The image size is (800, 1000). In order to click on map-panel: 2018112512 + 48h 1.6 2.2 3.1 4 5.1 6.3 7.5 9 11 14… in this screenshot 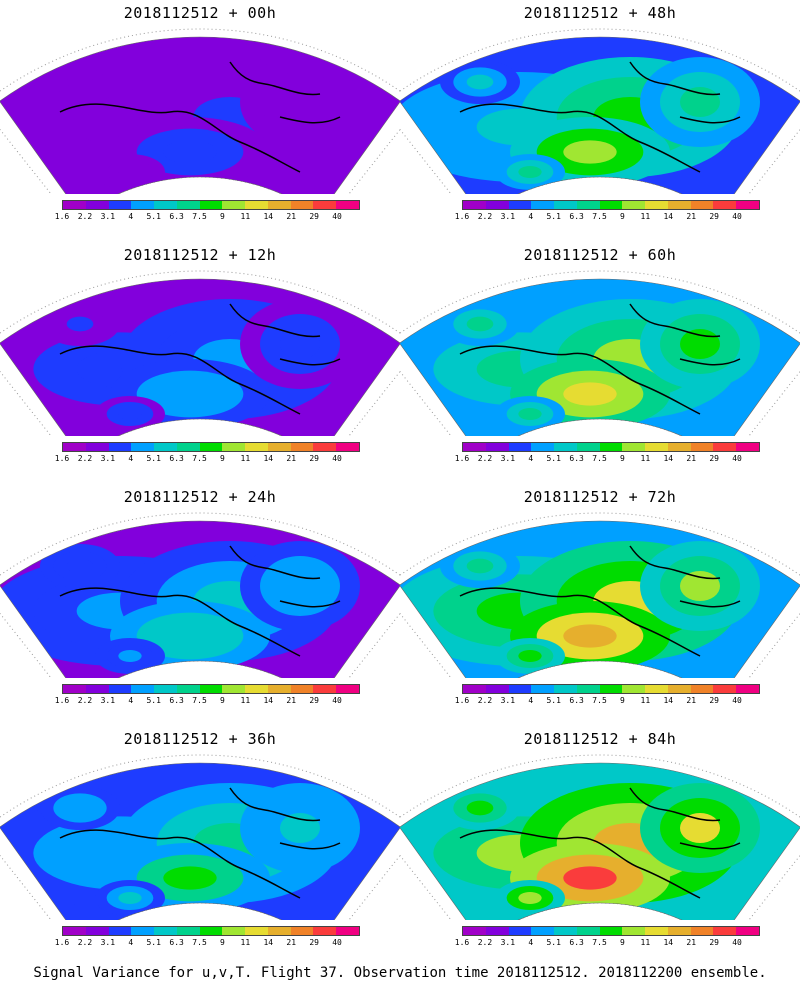, I will do `click(600, 122)`.